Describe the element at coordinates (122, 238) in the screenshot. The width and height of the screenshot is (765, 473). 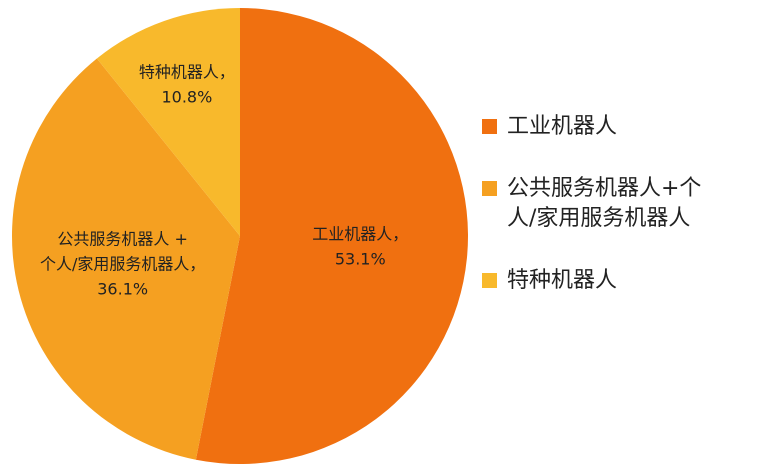
I see `slice-label: 公共服务机器人 +` at that location.